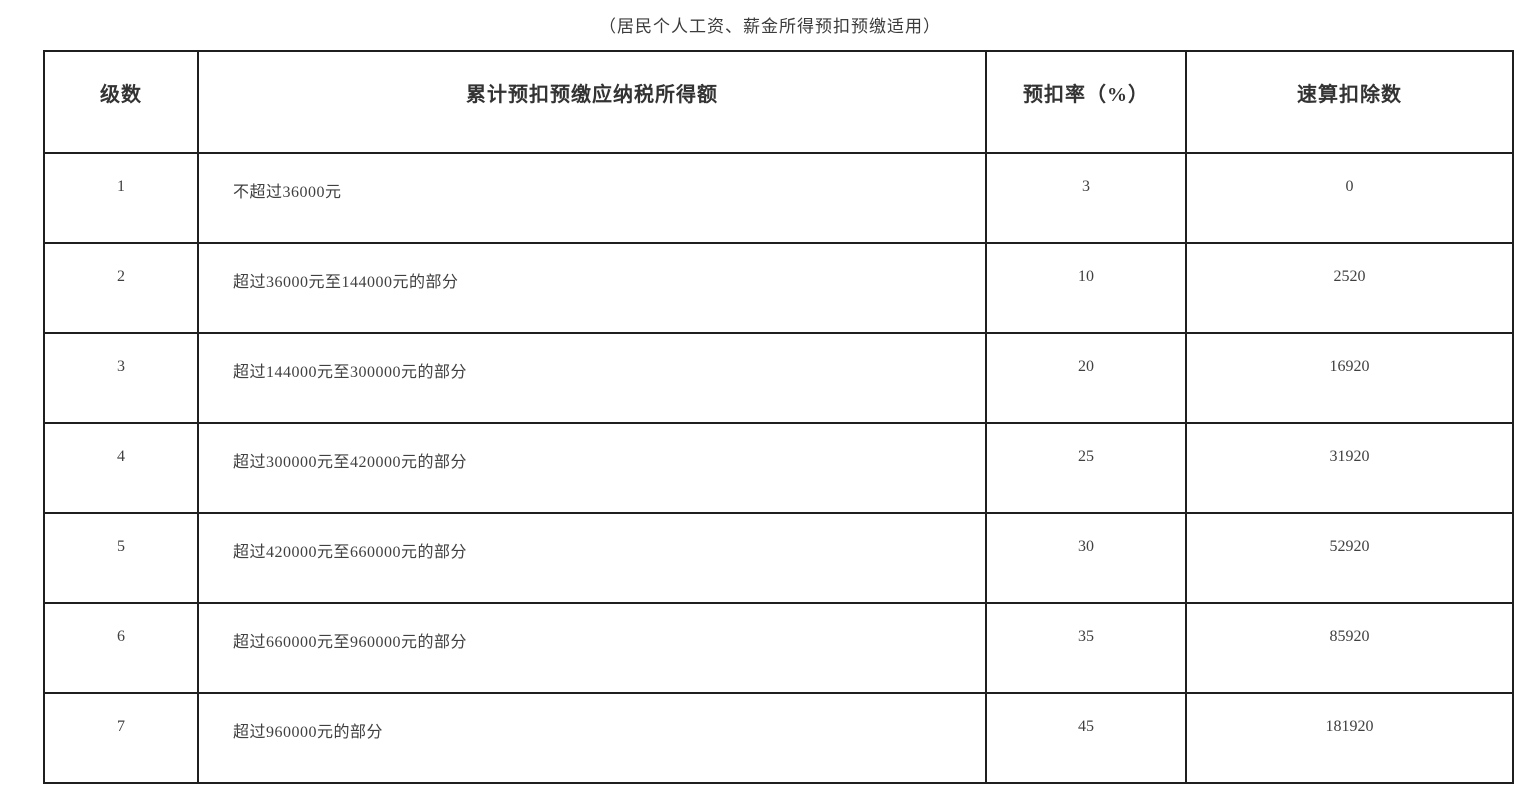  What do you see at coordinates (1086, 288) in the screenshot?
I see `rate-cell: 10` at bounding box center [1086, 288].